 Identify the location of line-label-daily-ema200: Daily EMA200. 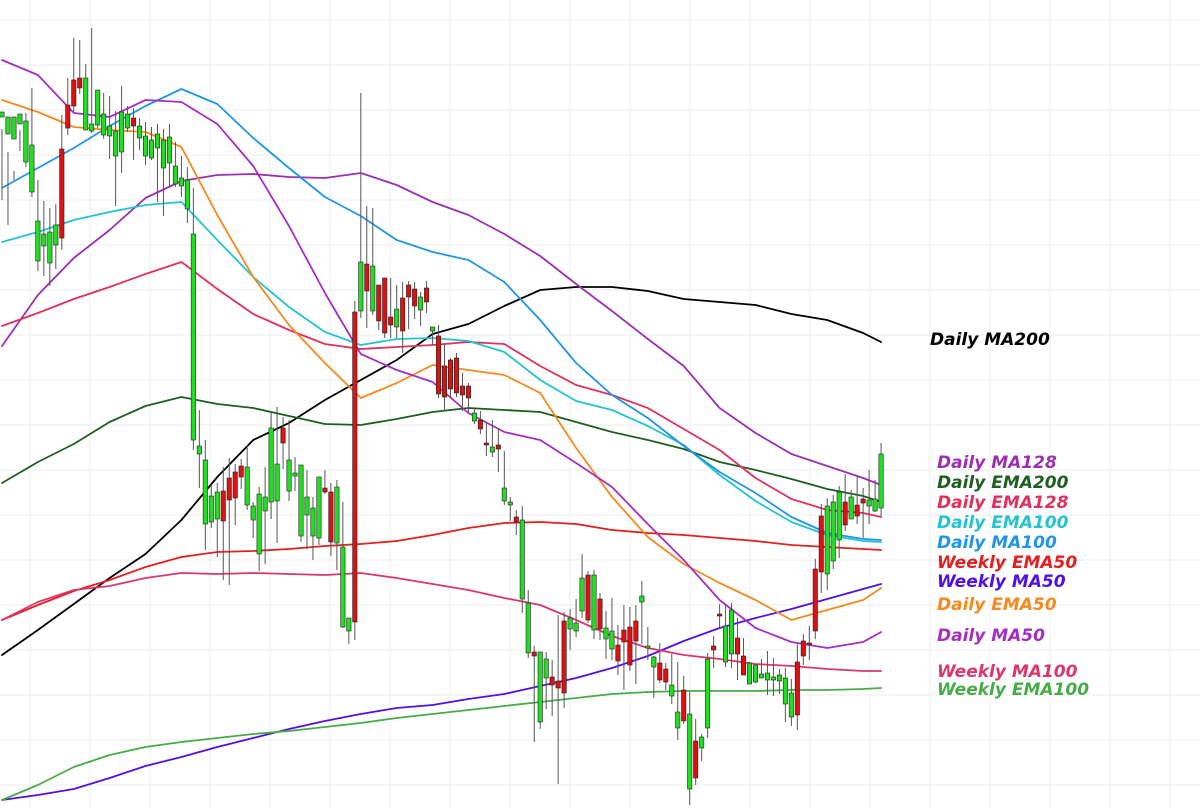
(1003, 483).